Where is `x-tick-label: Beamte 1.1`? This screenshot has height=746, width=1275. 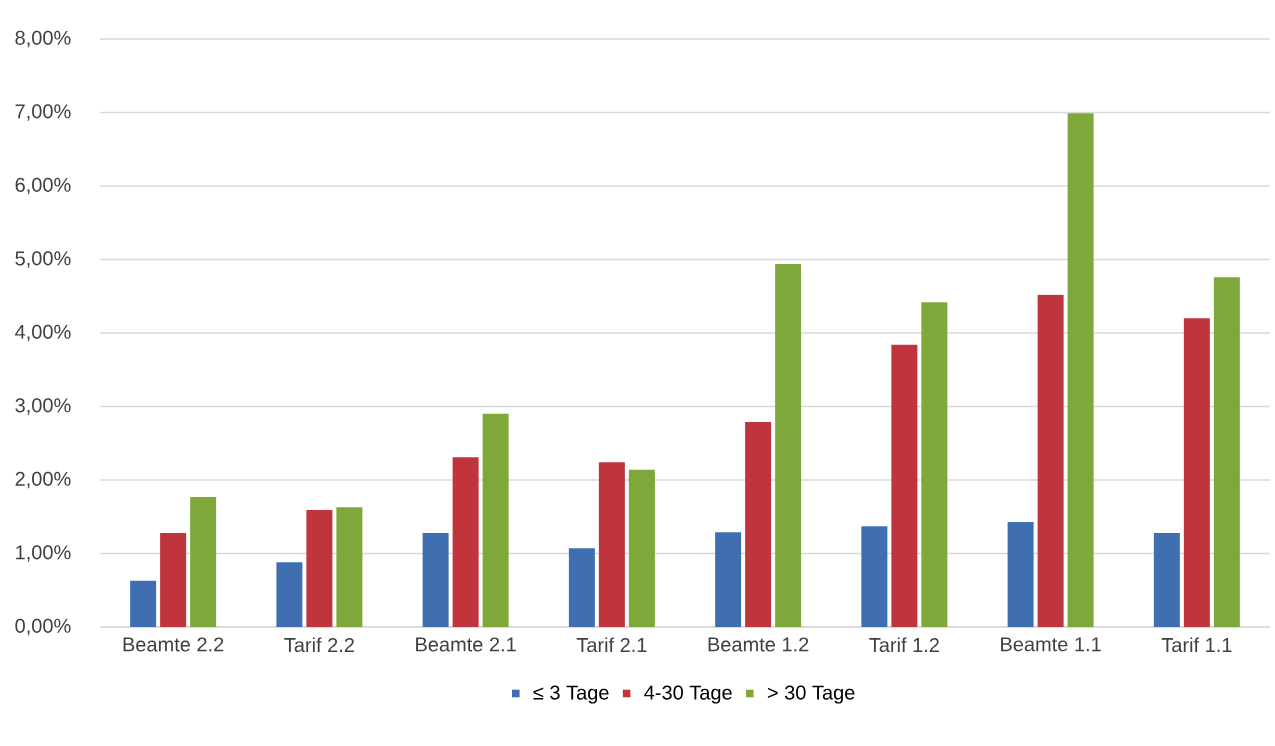 x-tick-label: Beamte 1.1 is located at coordinates (1051, 644).